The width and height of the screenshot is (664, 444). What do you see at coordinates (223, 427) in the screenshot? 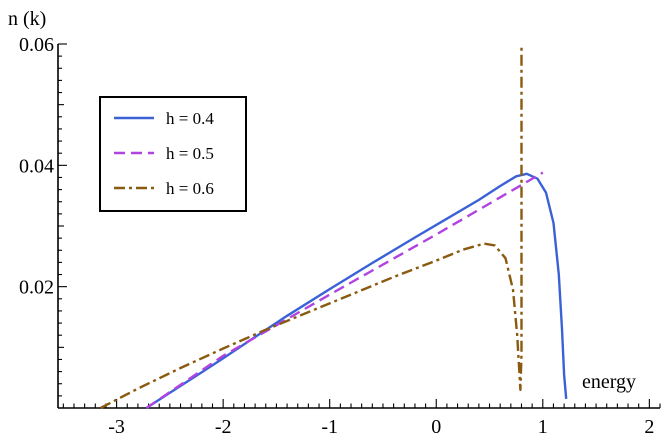
I see `x-tick-label: -2` at bounding box center [223, 427].